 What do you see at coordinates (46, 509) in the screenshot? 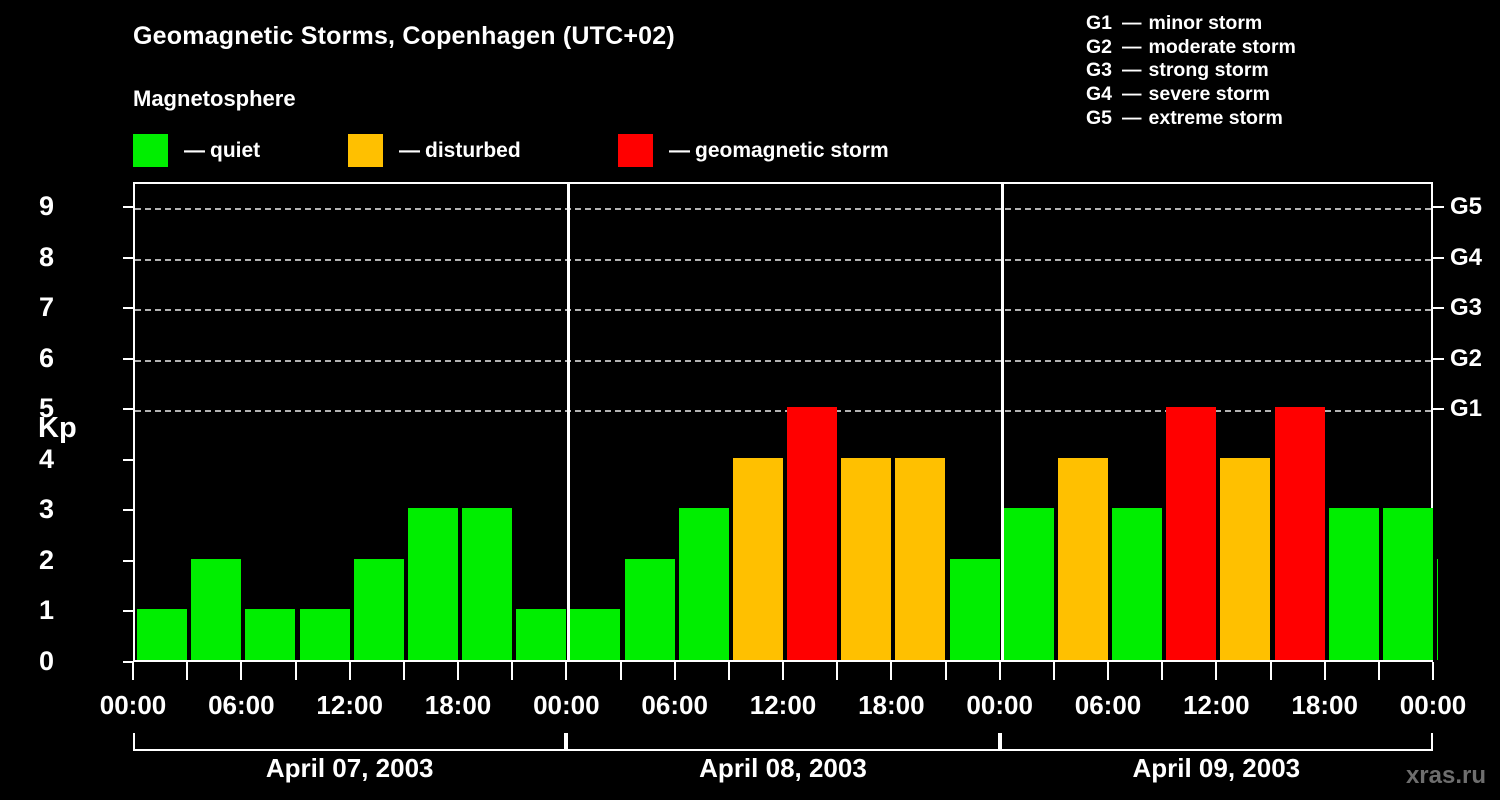
I see `y-tick-label-3: 3` at bounding box center [46, 509].